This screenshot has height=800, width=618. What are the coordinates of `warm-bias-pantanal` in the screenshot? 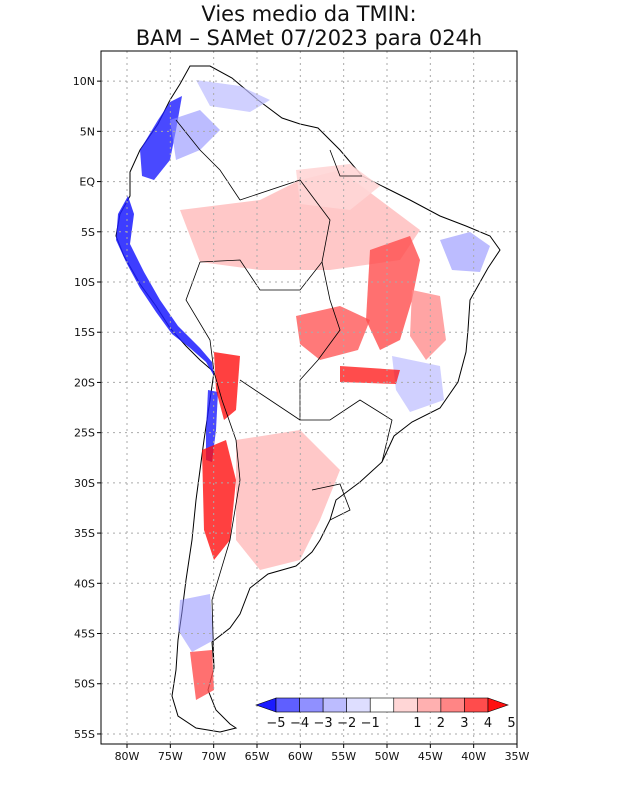 It's located at (370, 375).